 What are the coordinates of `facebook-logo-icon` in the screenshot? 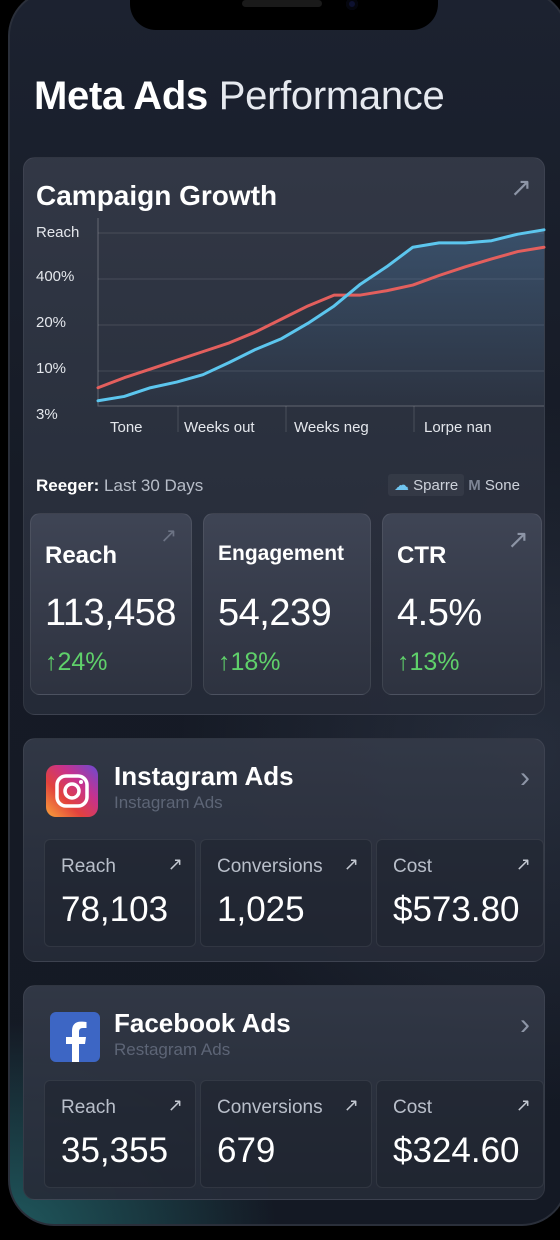 It's located at (75, 1037).